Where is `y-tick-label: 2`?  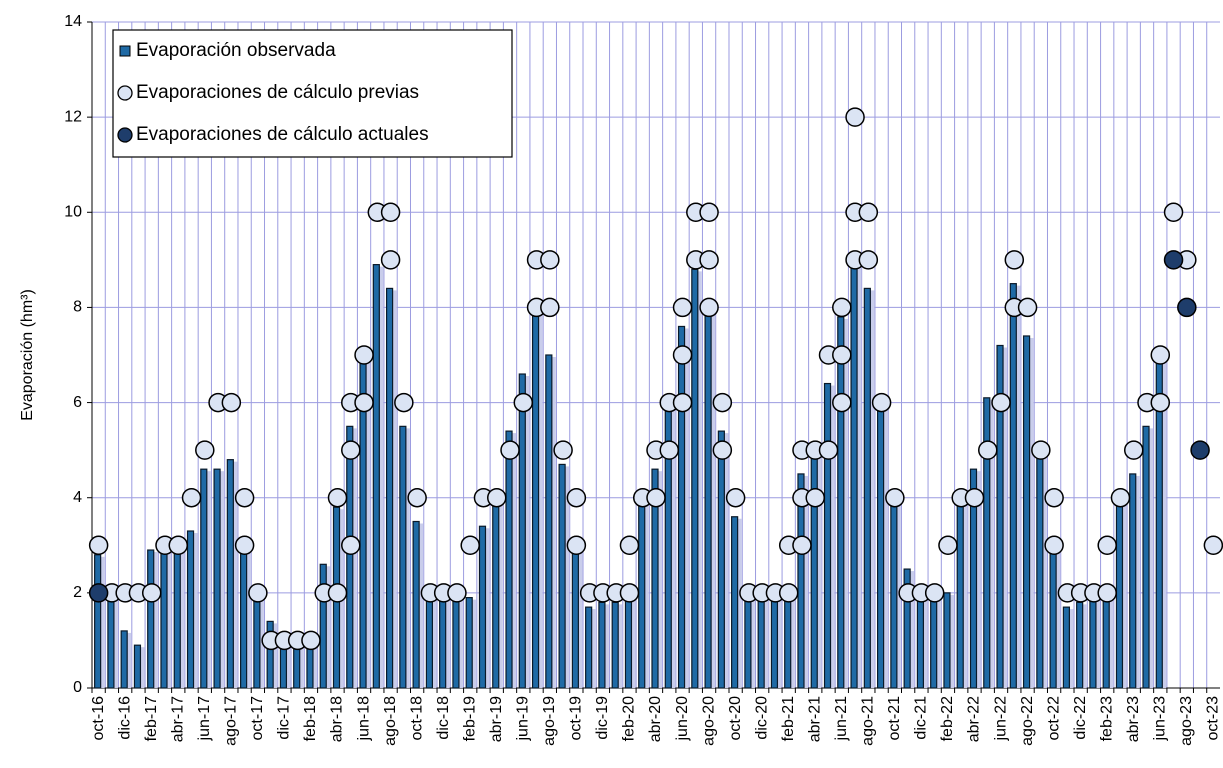 y-tick-label: 2 is located at coordinates (77, 592).